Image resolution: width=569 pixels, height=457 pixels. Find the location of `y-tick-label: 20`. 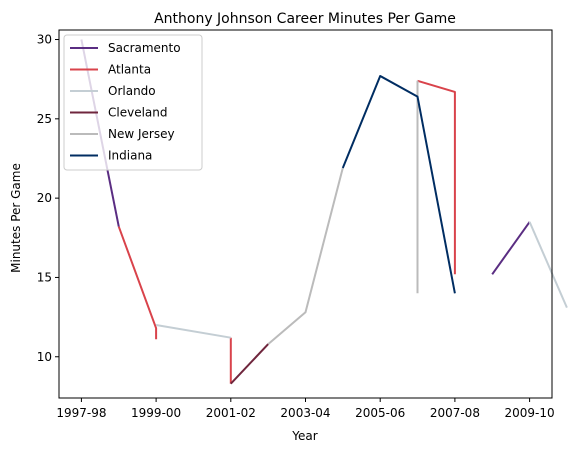

y-tick-label: 20 is located at coordinates (44, 198).